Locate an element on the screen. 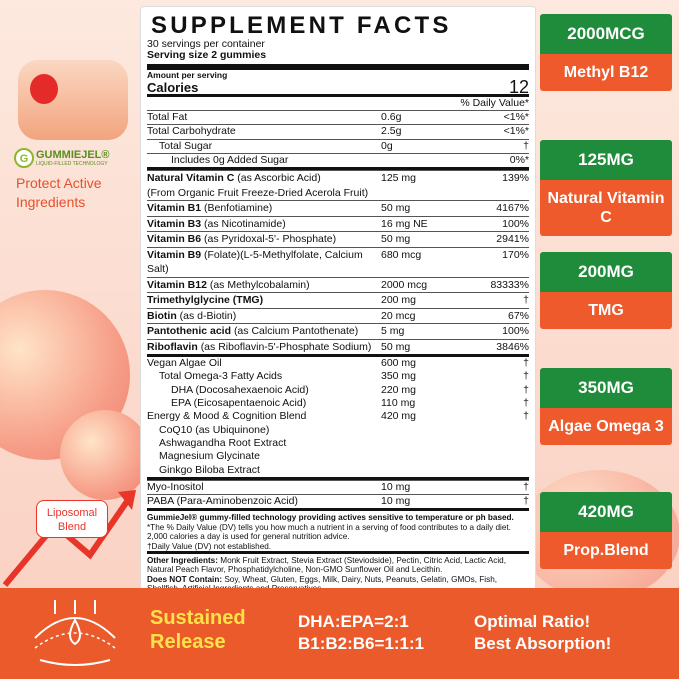 The height and width of the screenshot is (679, 679). facts-row: DHA (Docosahexaenoic Acid) 220 mg † is located at coordinates (338, 390).